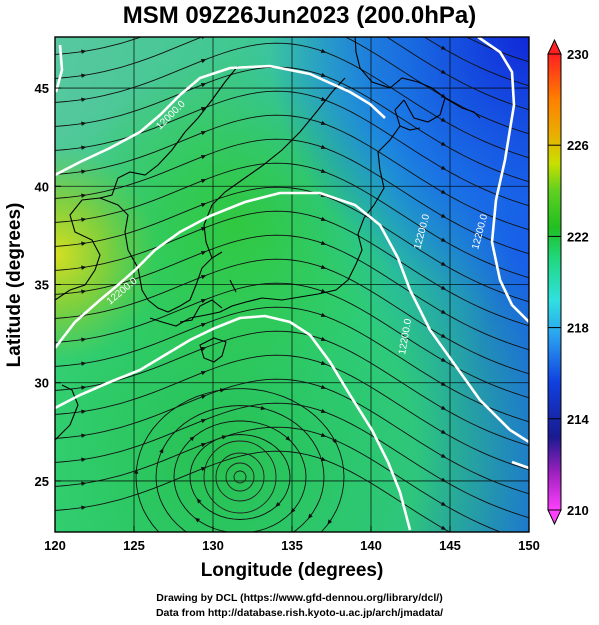 This screenshot has height=625, width=599. Describe the element at coordinates (48, 285) in the screenshot. I see `y-axis: 25 30 35 40 45` at that location.